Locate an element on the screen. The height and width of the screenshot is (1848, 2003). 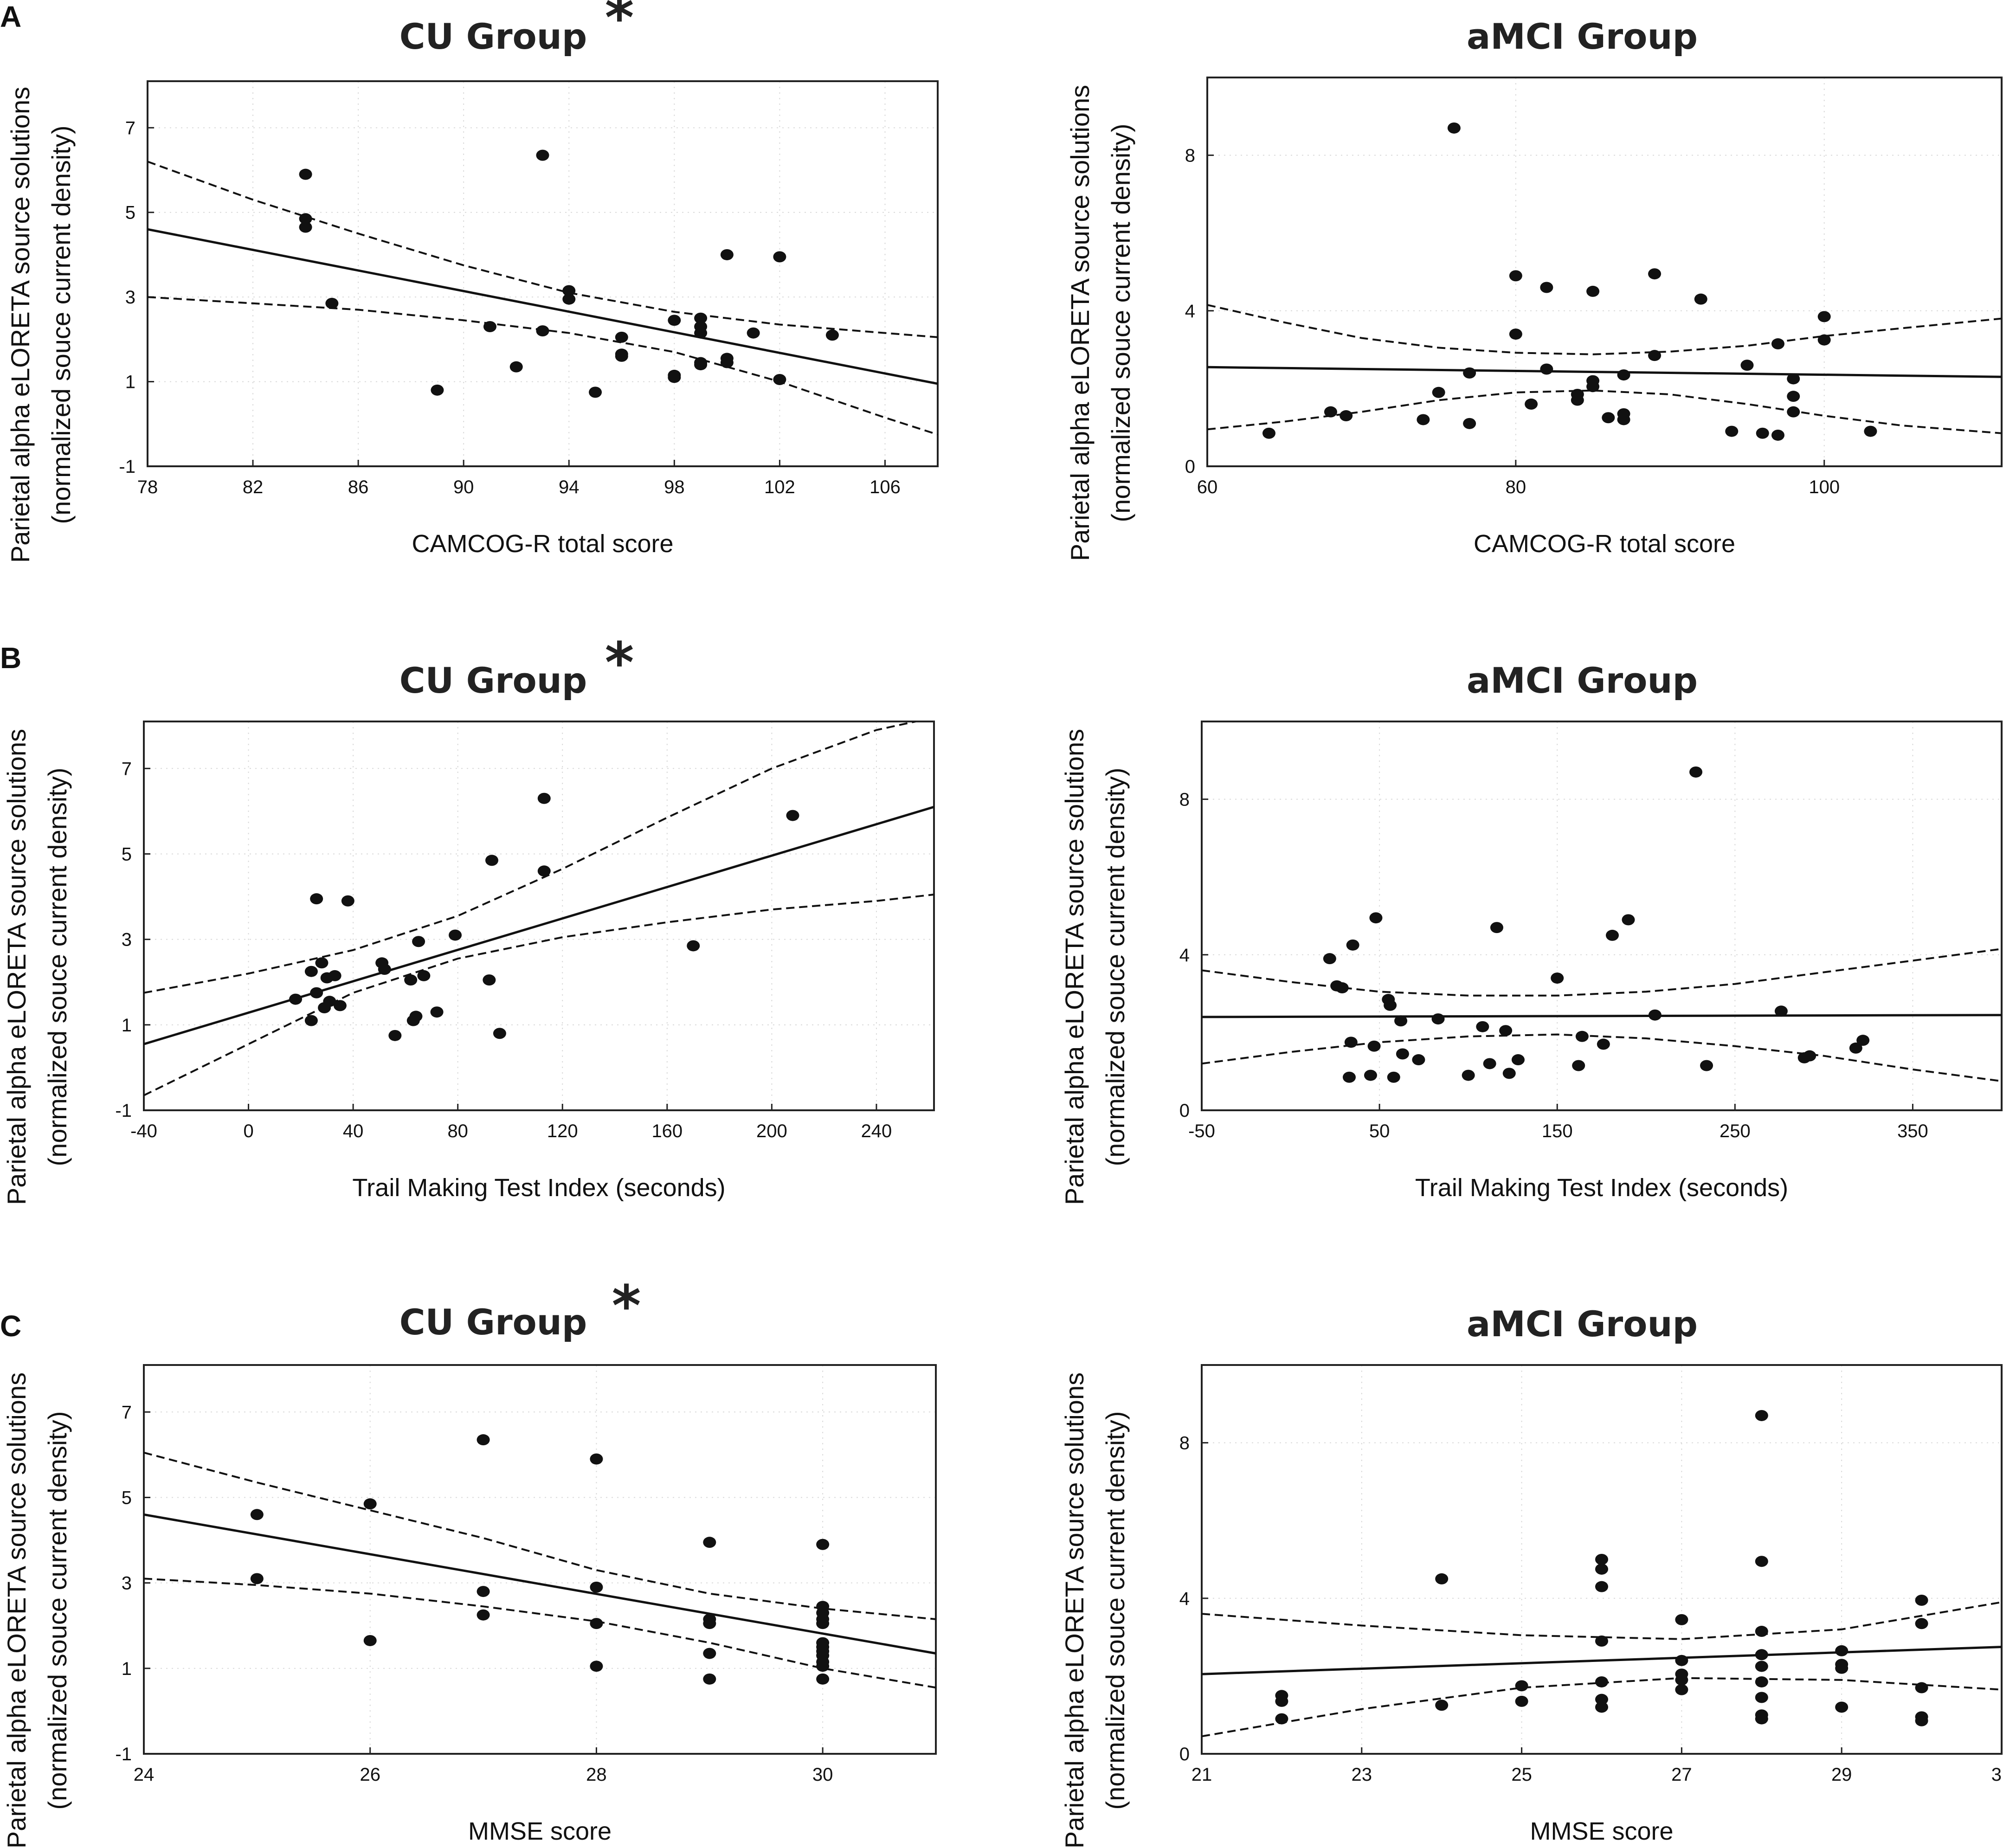
y-tick-label: -1 is located at coordinates (127, 467).